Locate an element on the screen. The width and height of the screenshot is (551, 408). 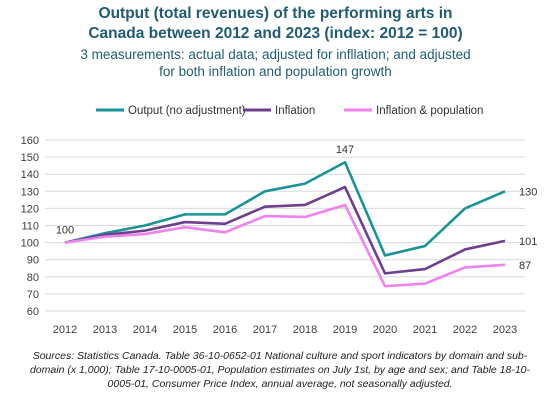
y-tick-label: 140 is located at coordinates (30, 175).